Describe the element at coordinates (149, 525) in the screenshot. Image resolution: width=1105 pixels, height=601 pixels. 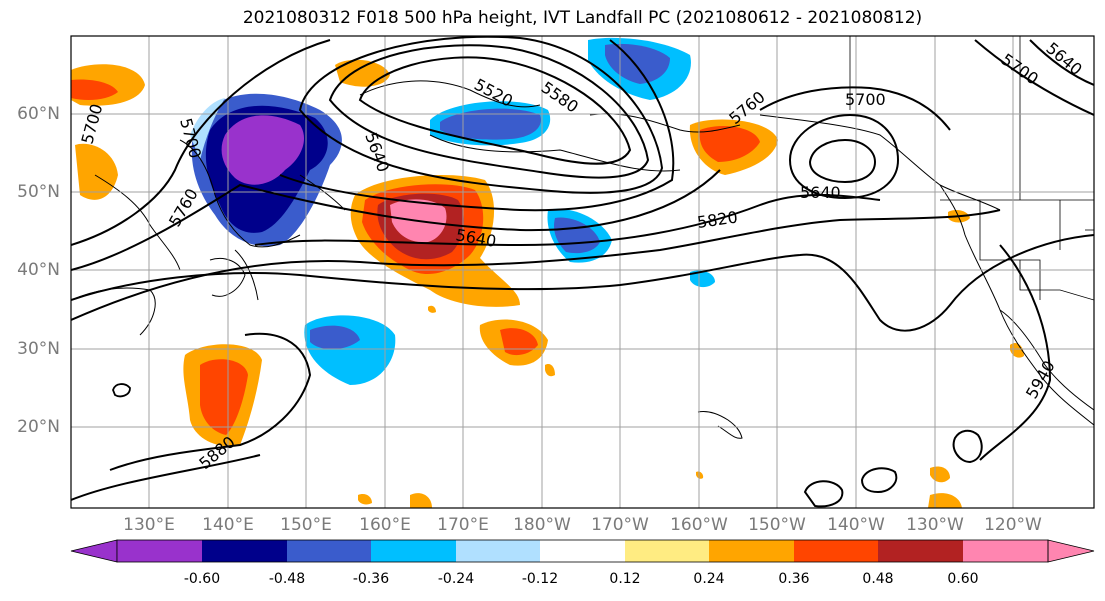
I see `lon-label: 130°E` at that location.